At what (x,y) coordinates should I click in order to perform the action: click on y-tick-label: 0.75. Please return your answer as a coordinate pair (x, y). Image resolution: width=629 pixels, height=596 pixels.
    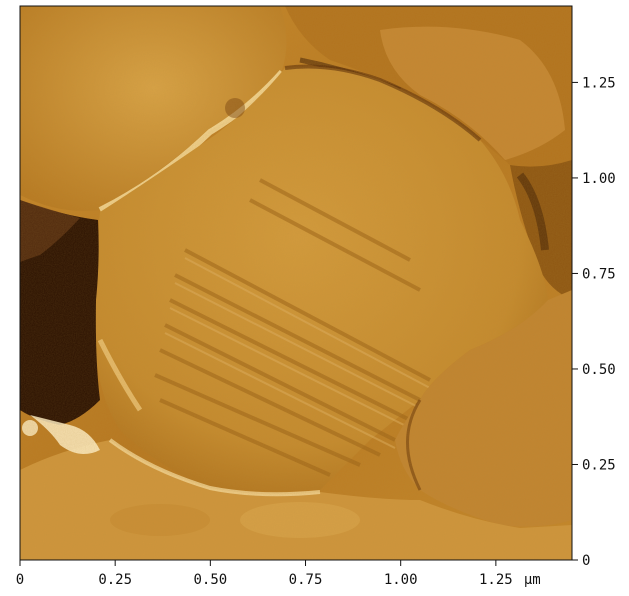
    Looking at the image, I should click on (599, 274).